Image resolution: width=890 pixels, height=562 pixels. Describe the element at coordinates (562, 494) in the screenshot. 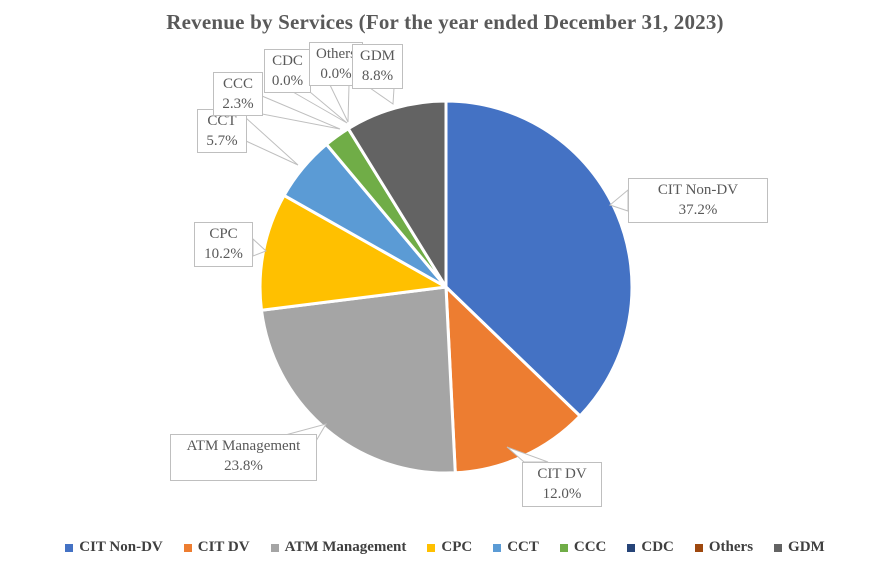

I see `data-label-value: 12.0%` at that location.